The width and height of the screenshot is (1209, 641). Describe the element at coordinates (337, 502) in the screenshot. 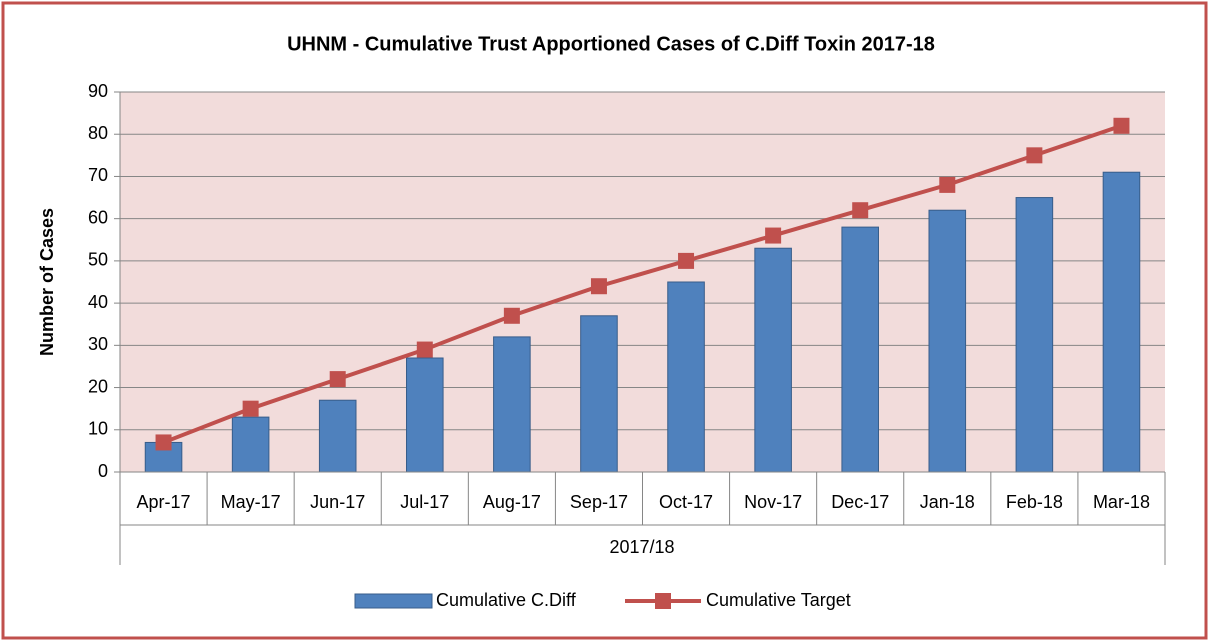

I see `x-tick-label: Jun-17` at that location.